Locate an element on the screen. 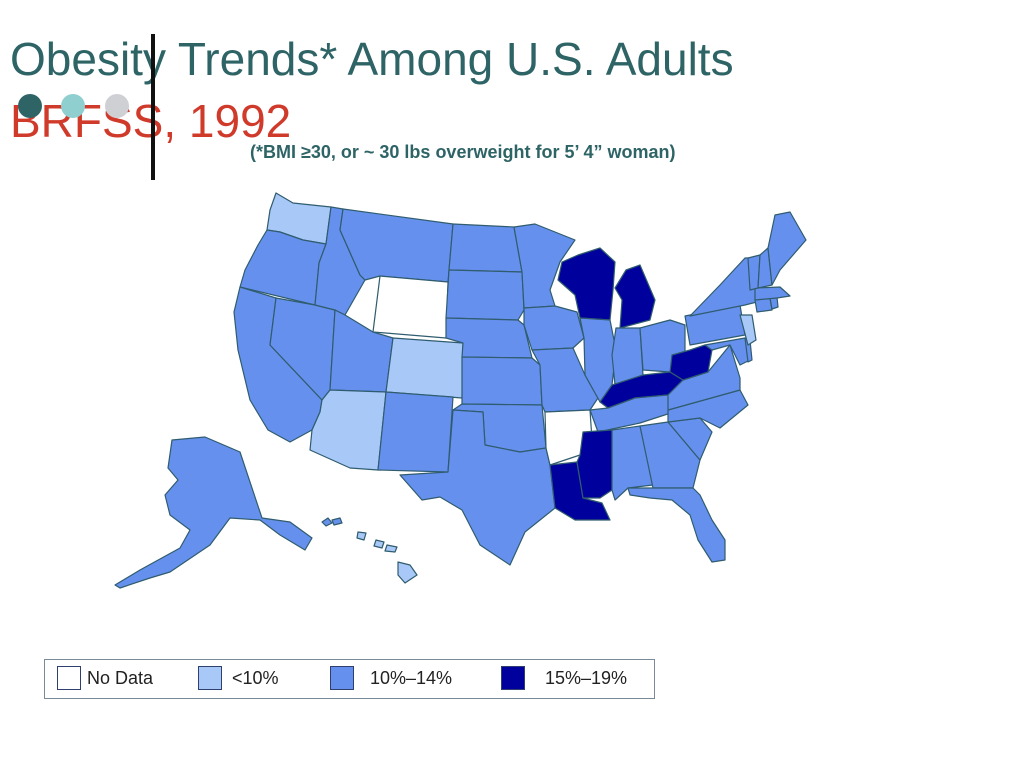 Image resolution: width=1024 pixels, height=768 pixels. state-hi is located at coordinates (407, 572).